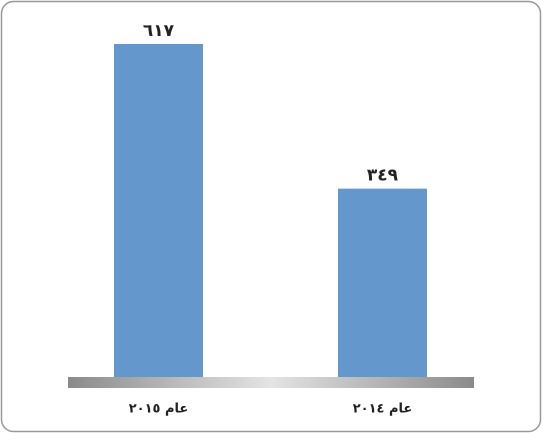 This screenshot has width=542, height=433. What do you see at coordinates (383, 176) in the screenshot?
I see `value-label: ٣٤٩` at bounding box center [383, 176].